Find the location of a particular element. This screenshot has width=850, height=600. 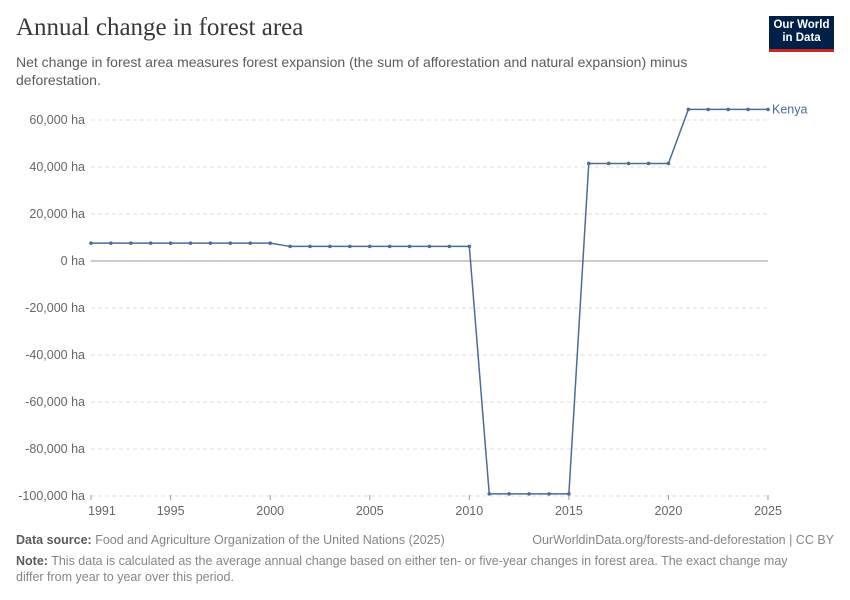

note-label: Note: is located at coordinates (32, 561).